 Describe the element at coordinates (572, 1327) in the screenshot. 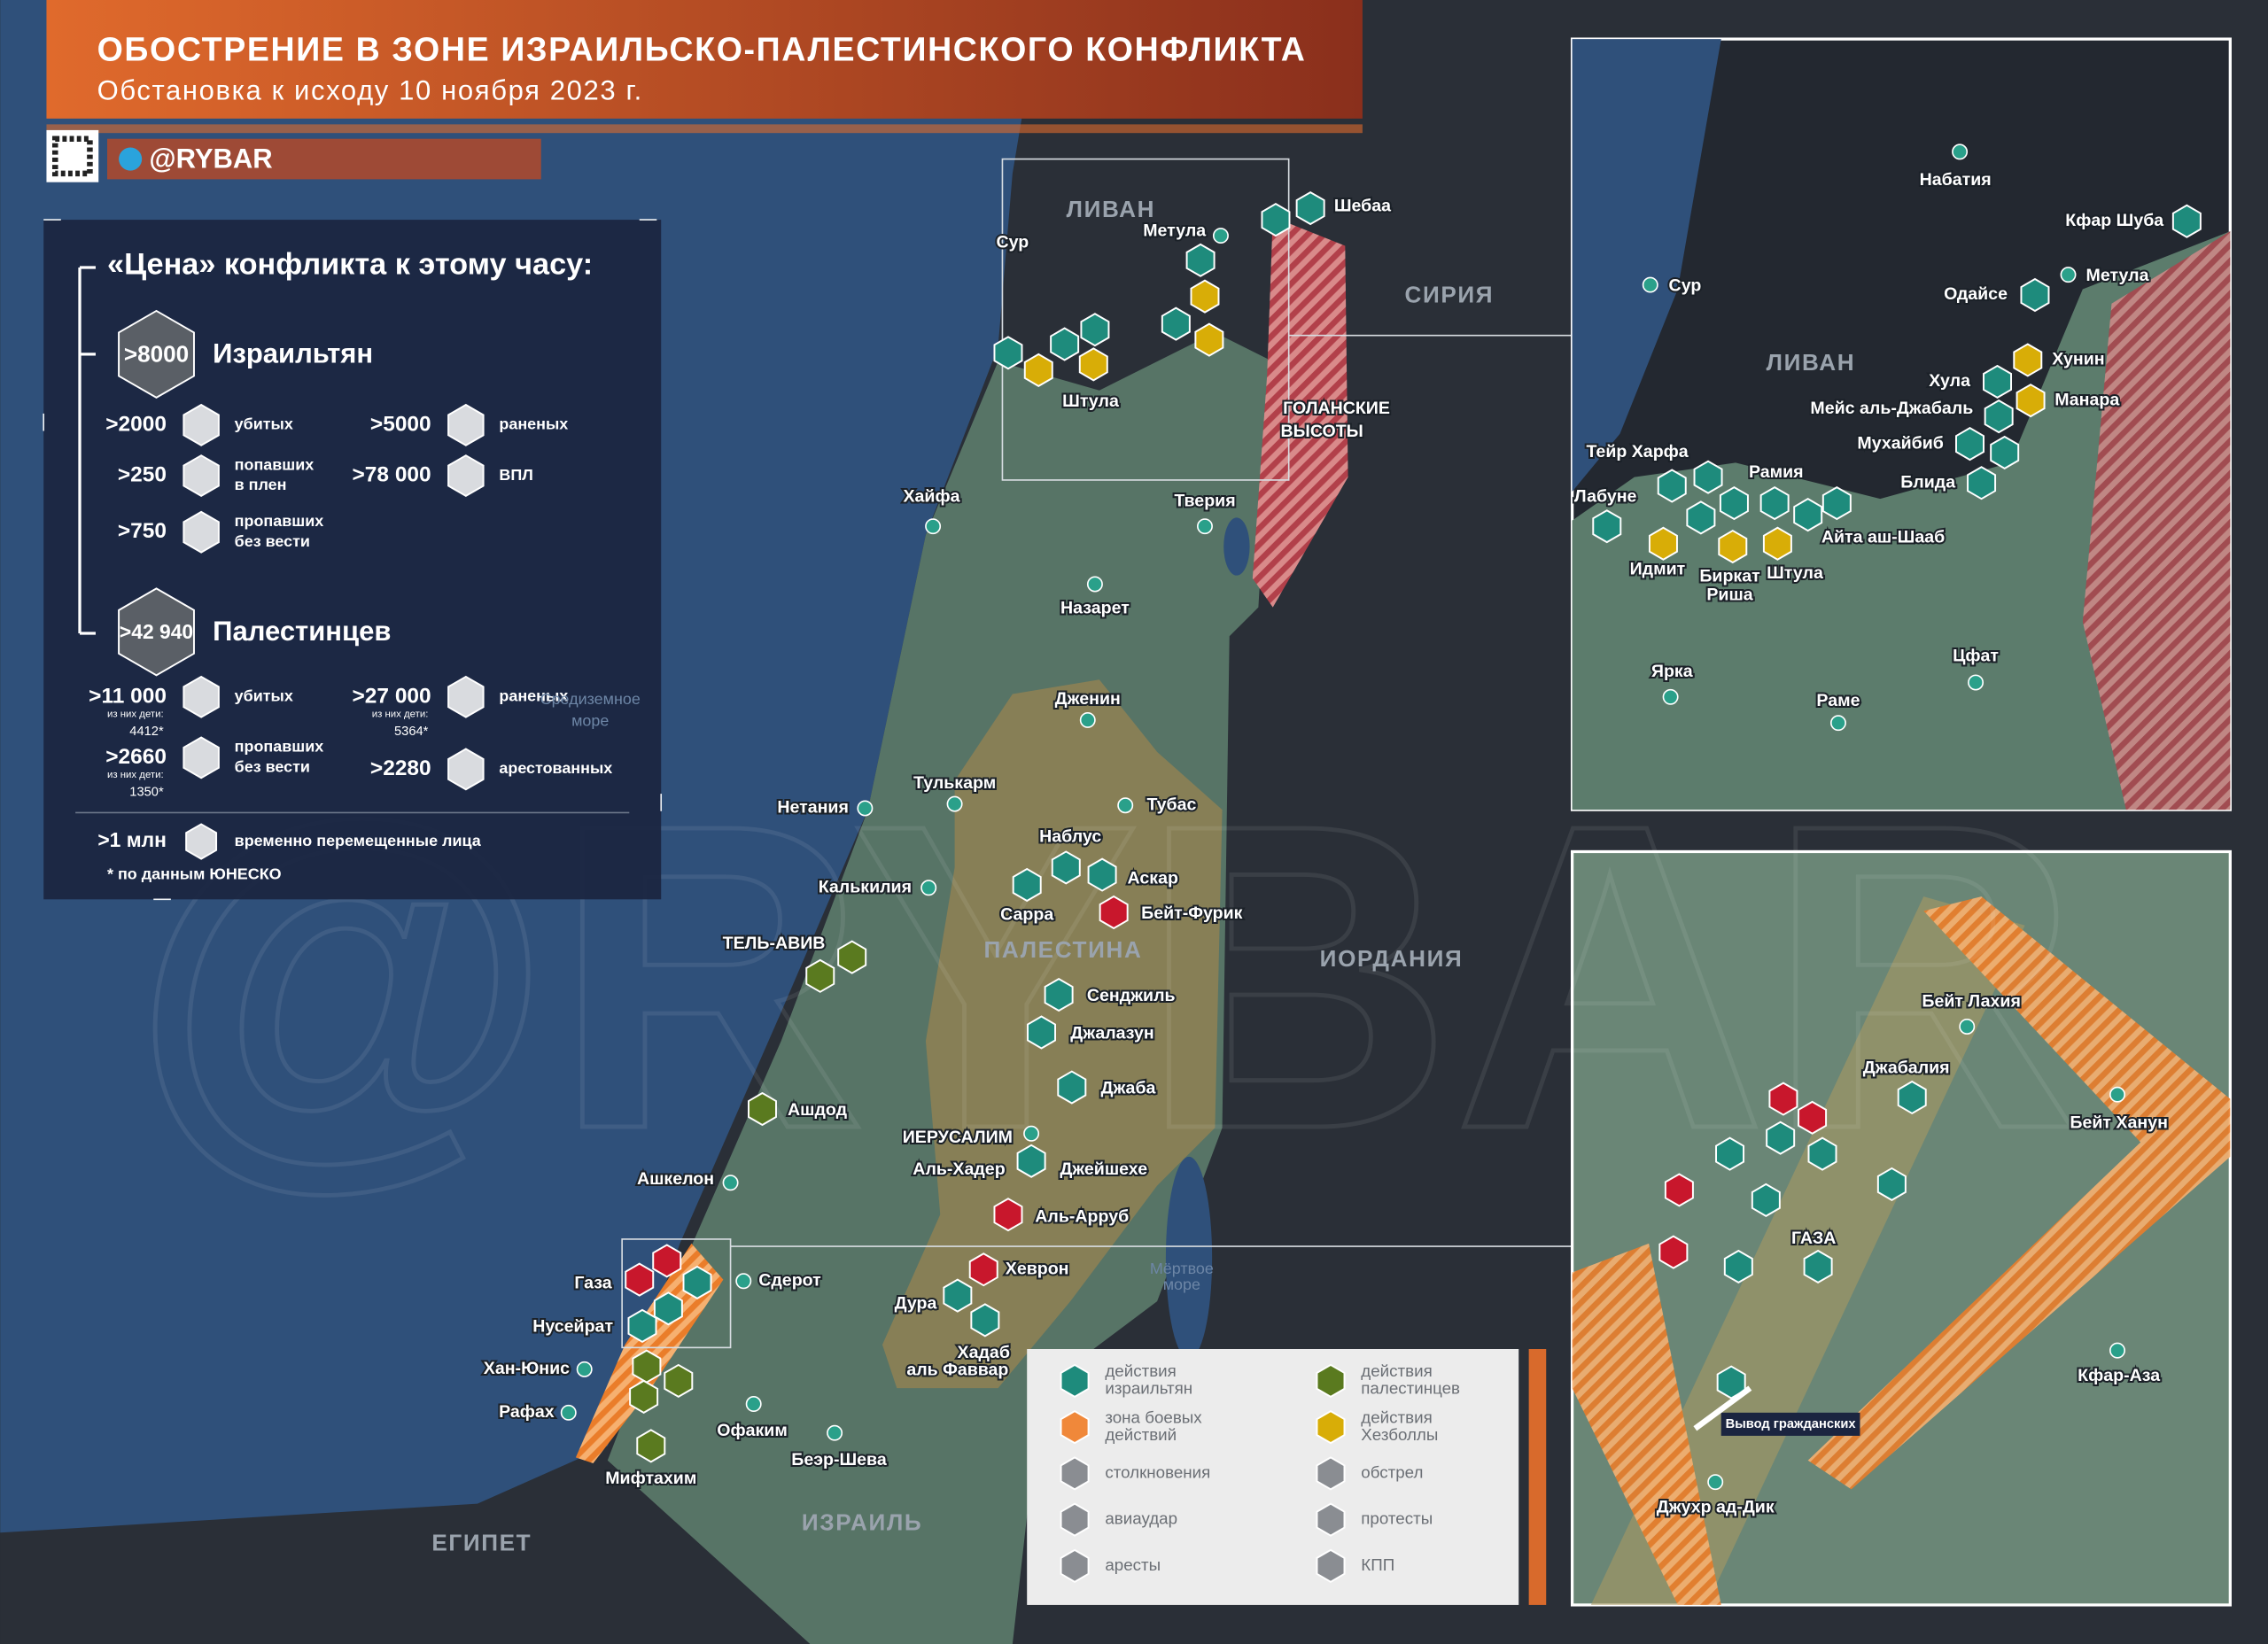

I see `label: Нусейрат` at that location.